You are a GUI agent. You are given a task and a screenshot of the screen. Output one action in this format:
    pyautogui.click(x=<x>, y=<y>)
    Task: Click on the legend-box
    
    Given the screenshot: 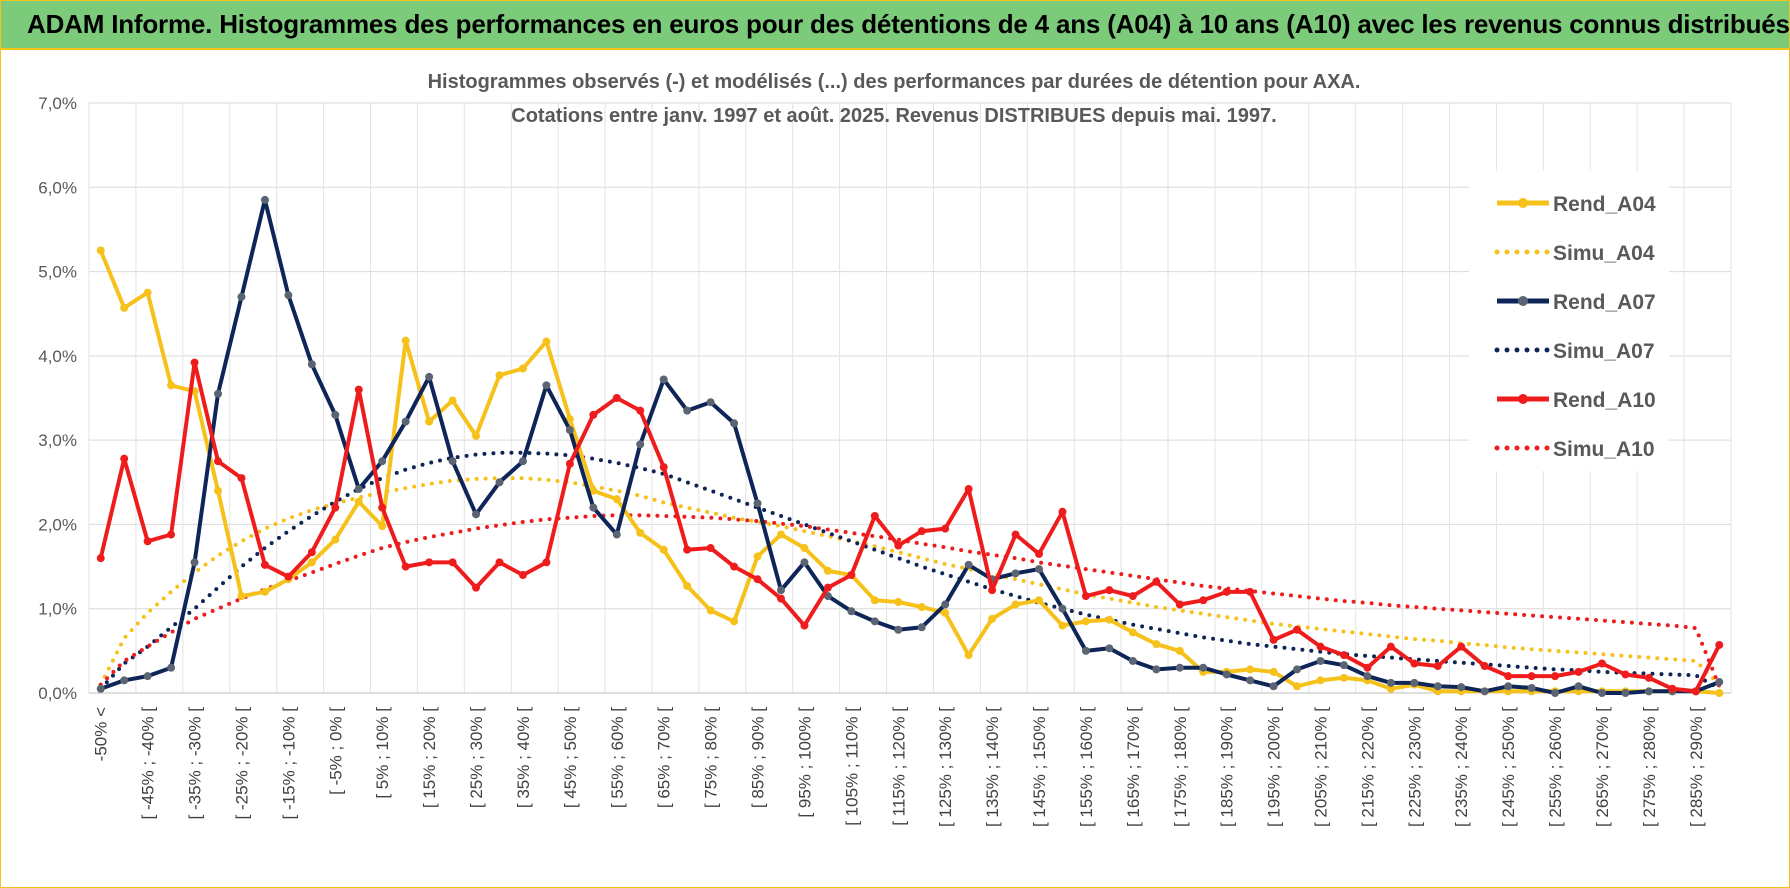 What is the action you would take?
    pyautogui.click(x=1569, y=321)
    